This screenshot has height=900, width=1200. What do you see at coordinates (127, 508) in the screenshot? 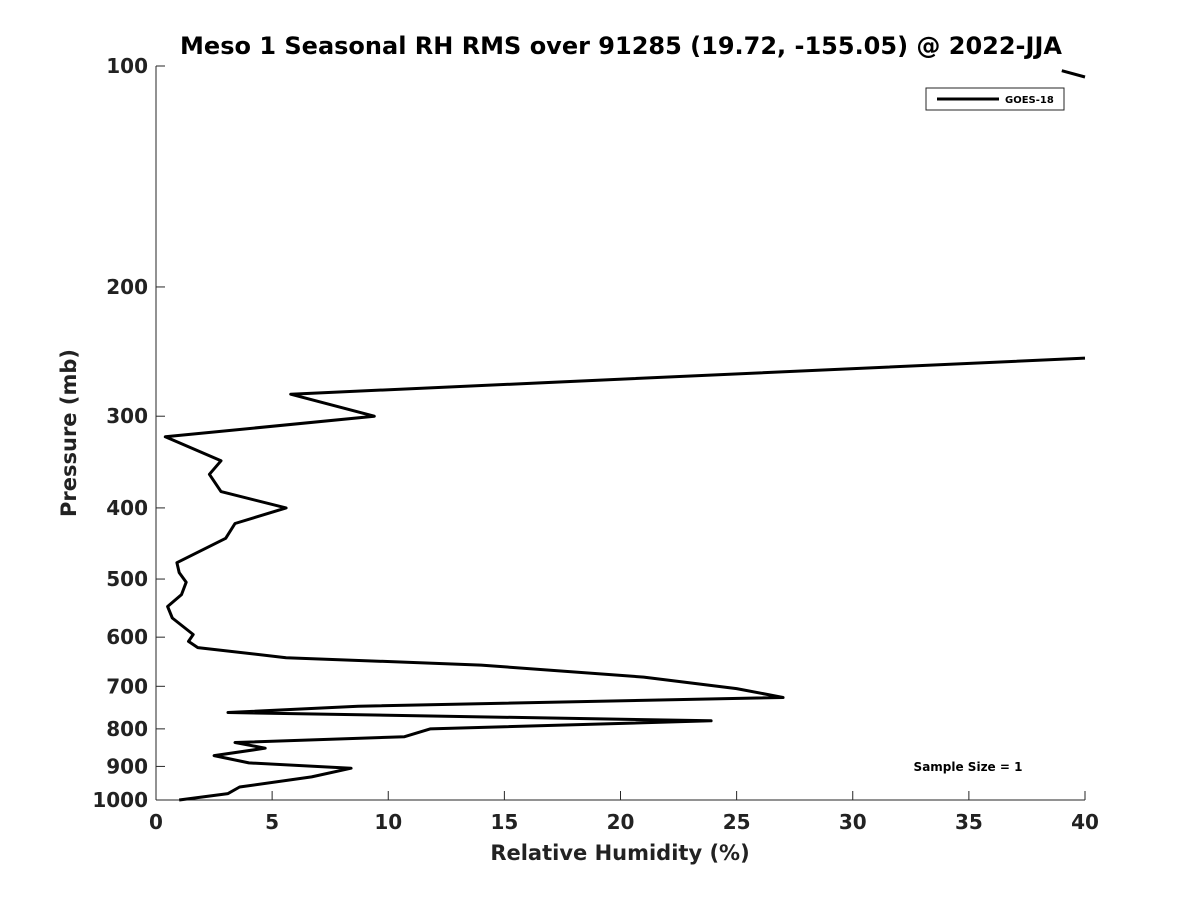
I see `y-tick-label: 400` at bounding box center [127, 508].